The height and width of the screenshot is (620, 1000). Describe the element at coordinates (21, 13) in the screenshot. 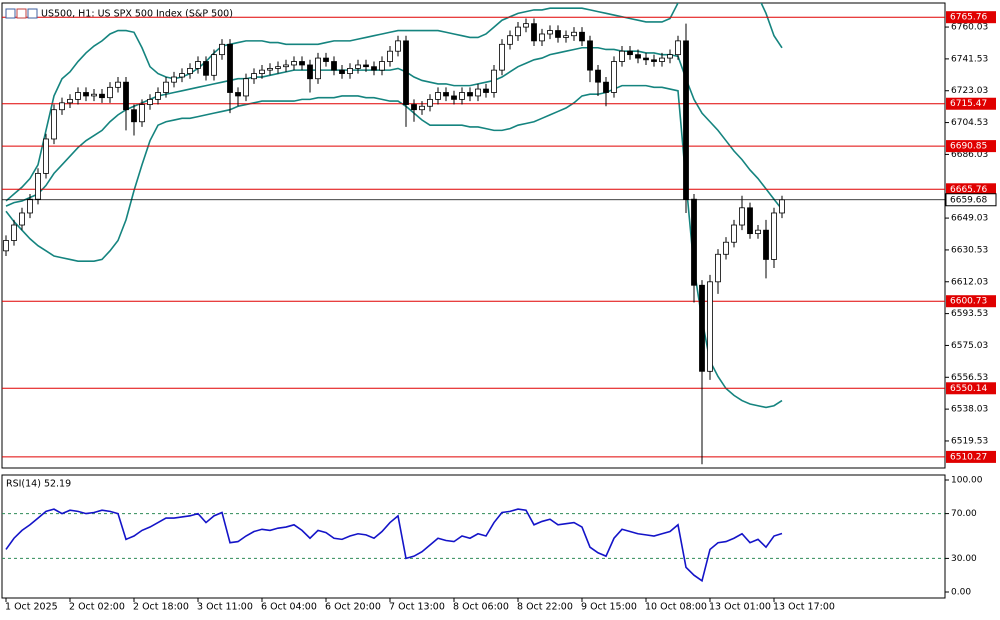

I see `symbol-icon` at that location.